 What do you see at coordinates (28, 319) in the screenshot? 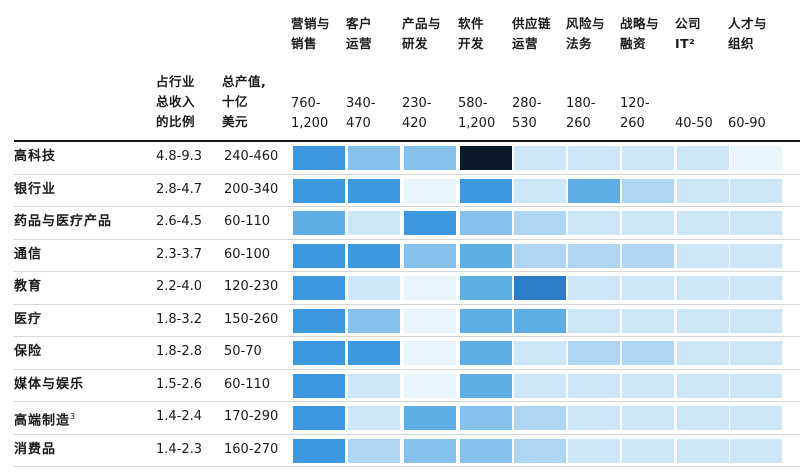
I see `row-label-text: 医疗` at bounding box center [28, 319].